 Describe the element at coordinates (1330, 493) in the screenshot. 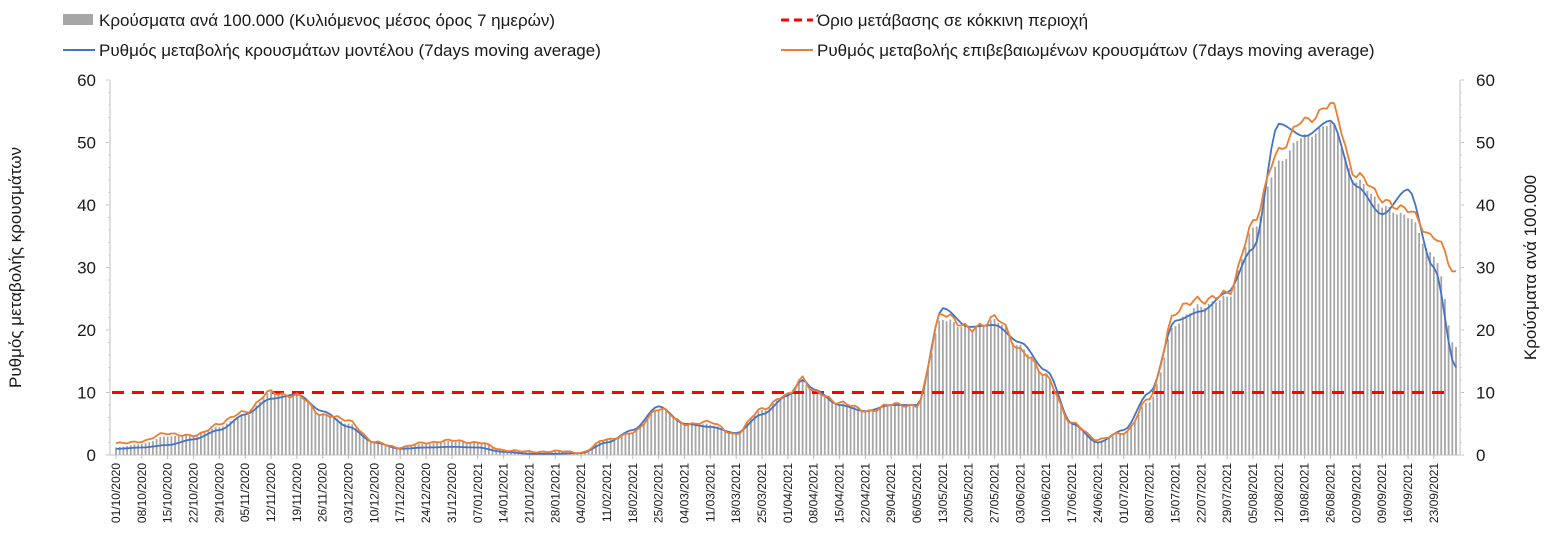

I see `x-tick-label: 26/08/2021` at that location.